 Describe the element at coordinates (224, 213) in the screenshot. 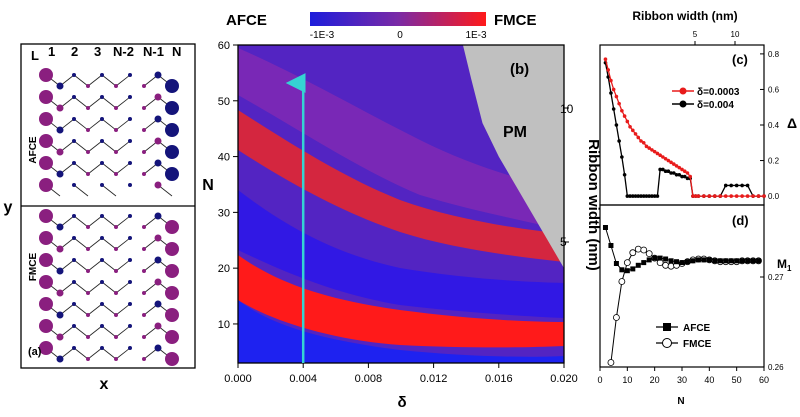

I see `y-tick-label: 30` at that location.